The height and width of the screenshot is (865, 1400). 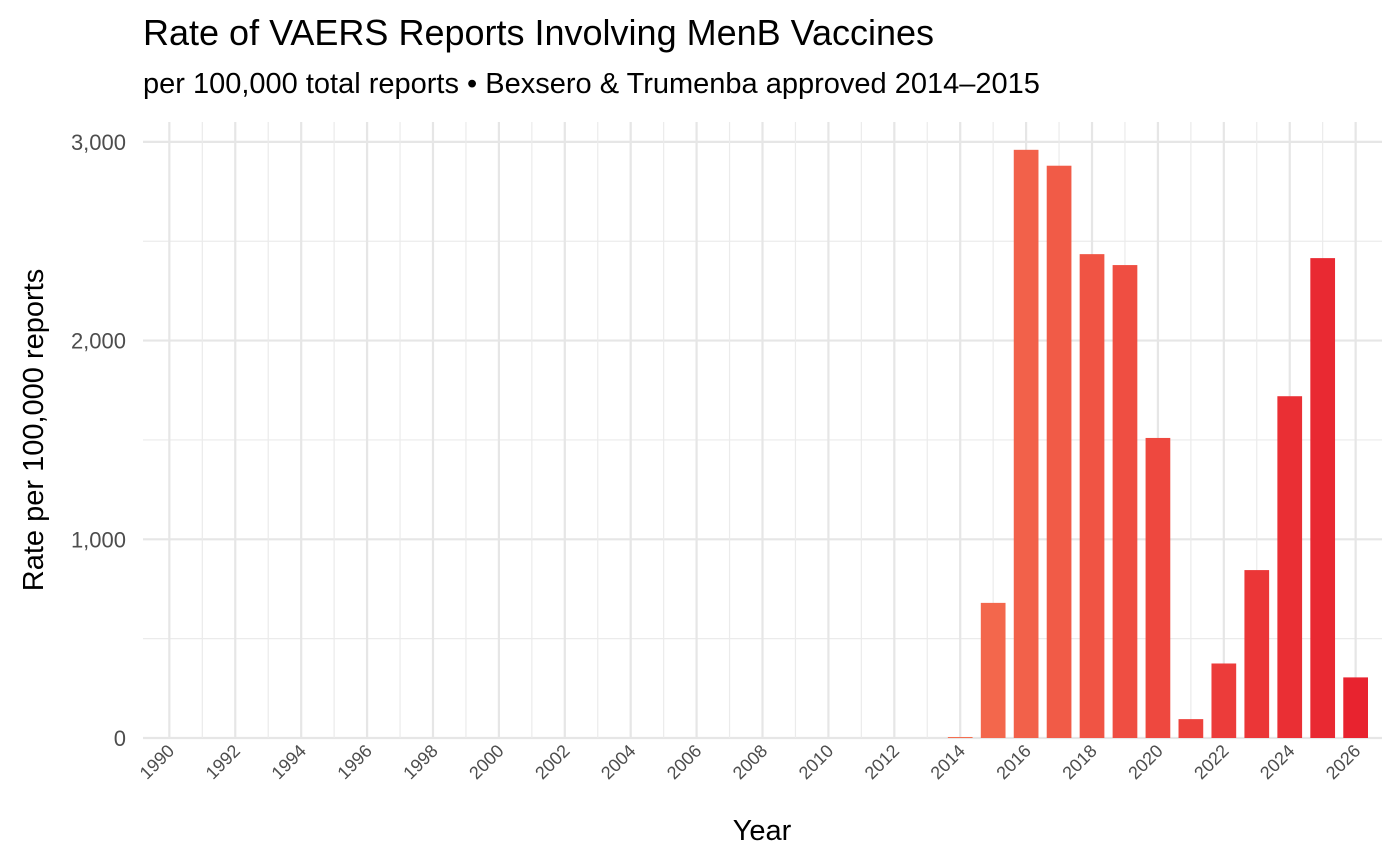 What do you see at coordinates (948, 762) in the screenshot?
I see `x-tick-label: 2014` at bounding box center [948, 762].